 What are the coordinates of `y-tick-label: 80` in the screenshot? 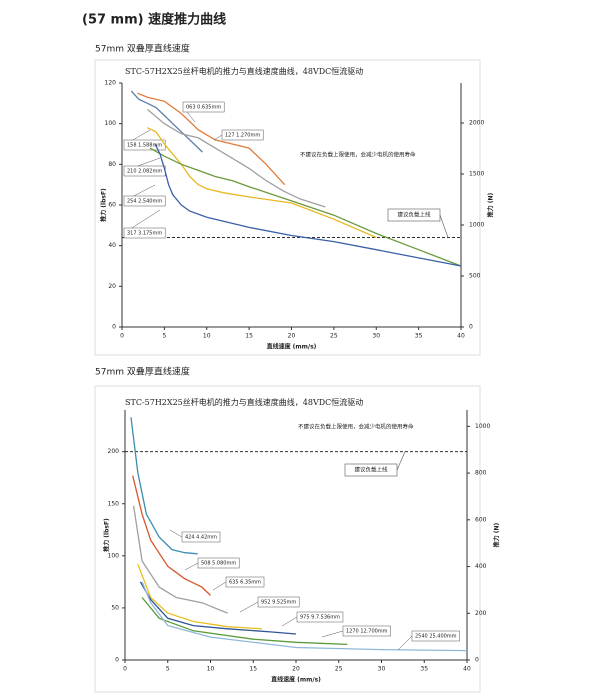 It's located at (112, 164).